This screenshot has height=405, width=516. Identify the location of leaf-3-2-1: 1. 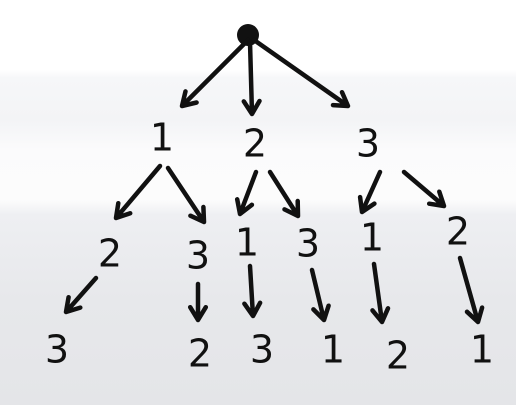
(482, 350).